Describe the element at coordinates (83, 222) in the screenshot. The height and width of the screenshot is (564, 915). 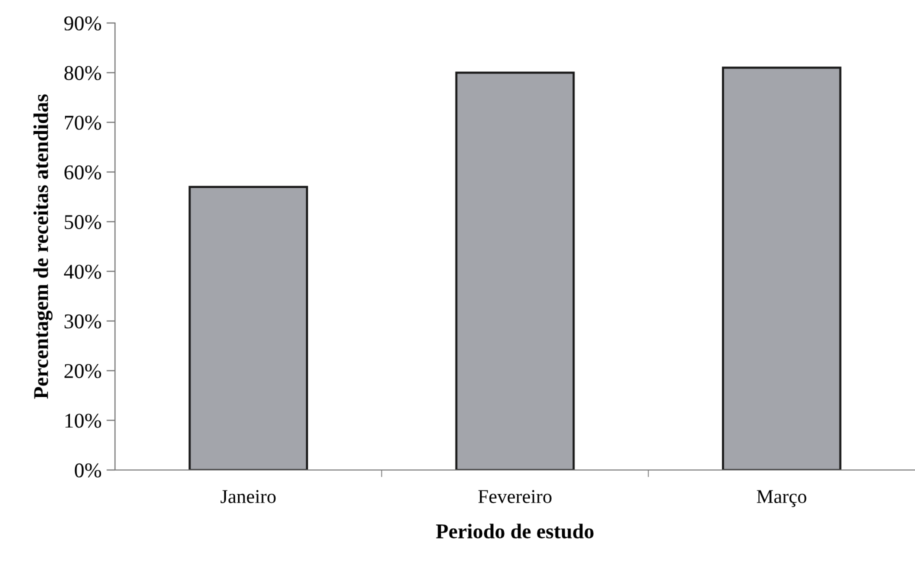
I see `y-tick-label: 50%` at that location.